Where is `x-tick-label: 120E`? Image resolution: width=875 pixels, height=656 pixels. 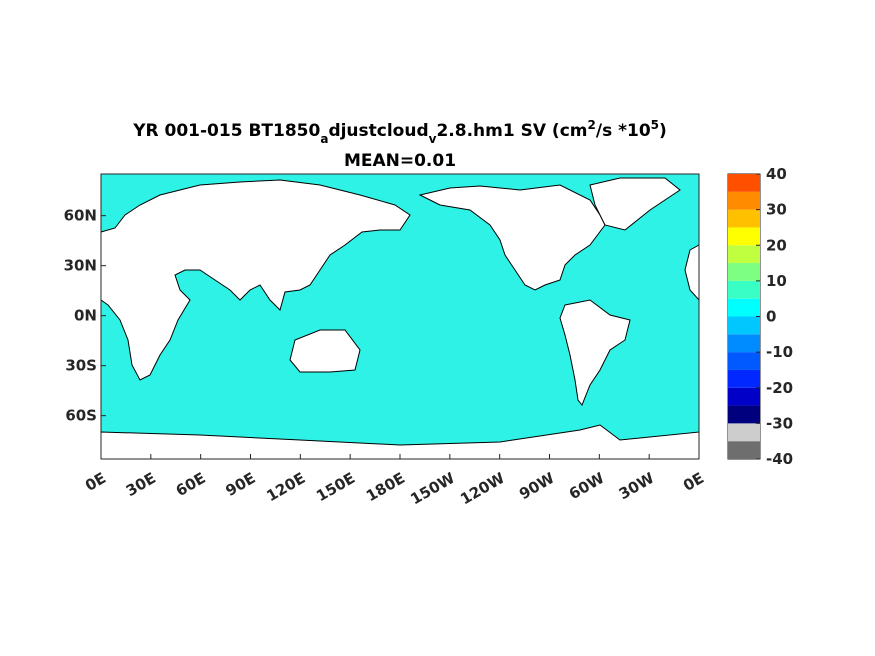
x-tick-label: 120E is located at coordinates (285, 487).